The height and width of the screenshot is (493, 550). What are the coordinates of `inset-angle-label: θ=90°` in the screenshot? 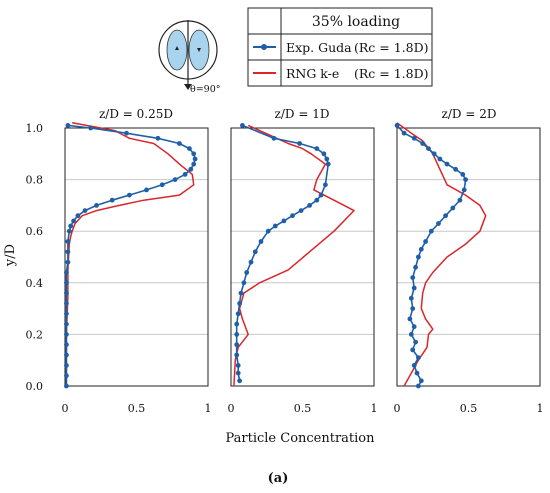 It's located at (205, 89).